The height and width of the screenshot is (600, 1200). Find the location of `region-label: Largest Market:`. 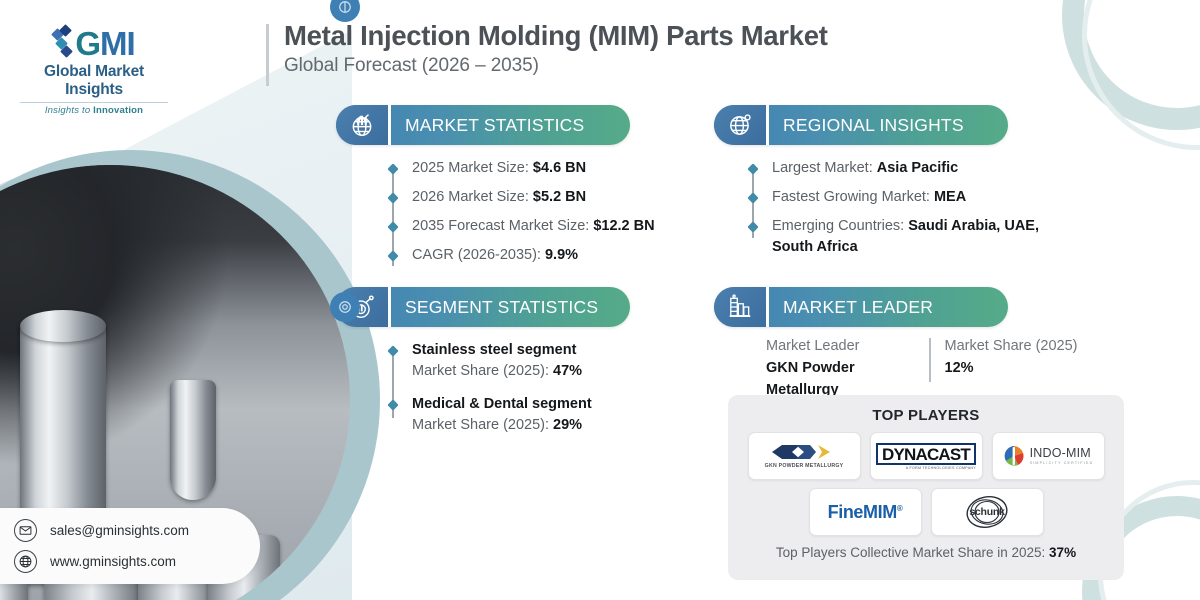

region-label: Largest Market: is located at coordinates (824, 168).